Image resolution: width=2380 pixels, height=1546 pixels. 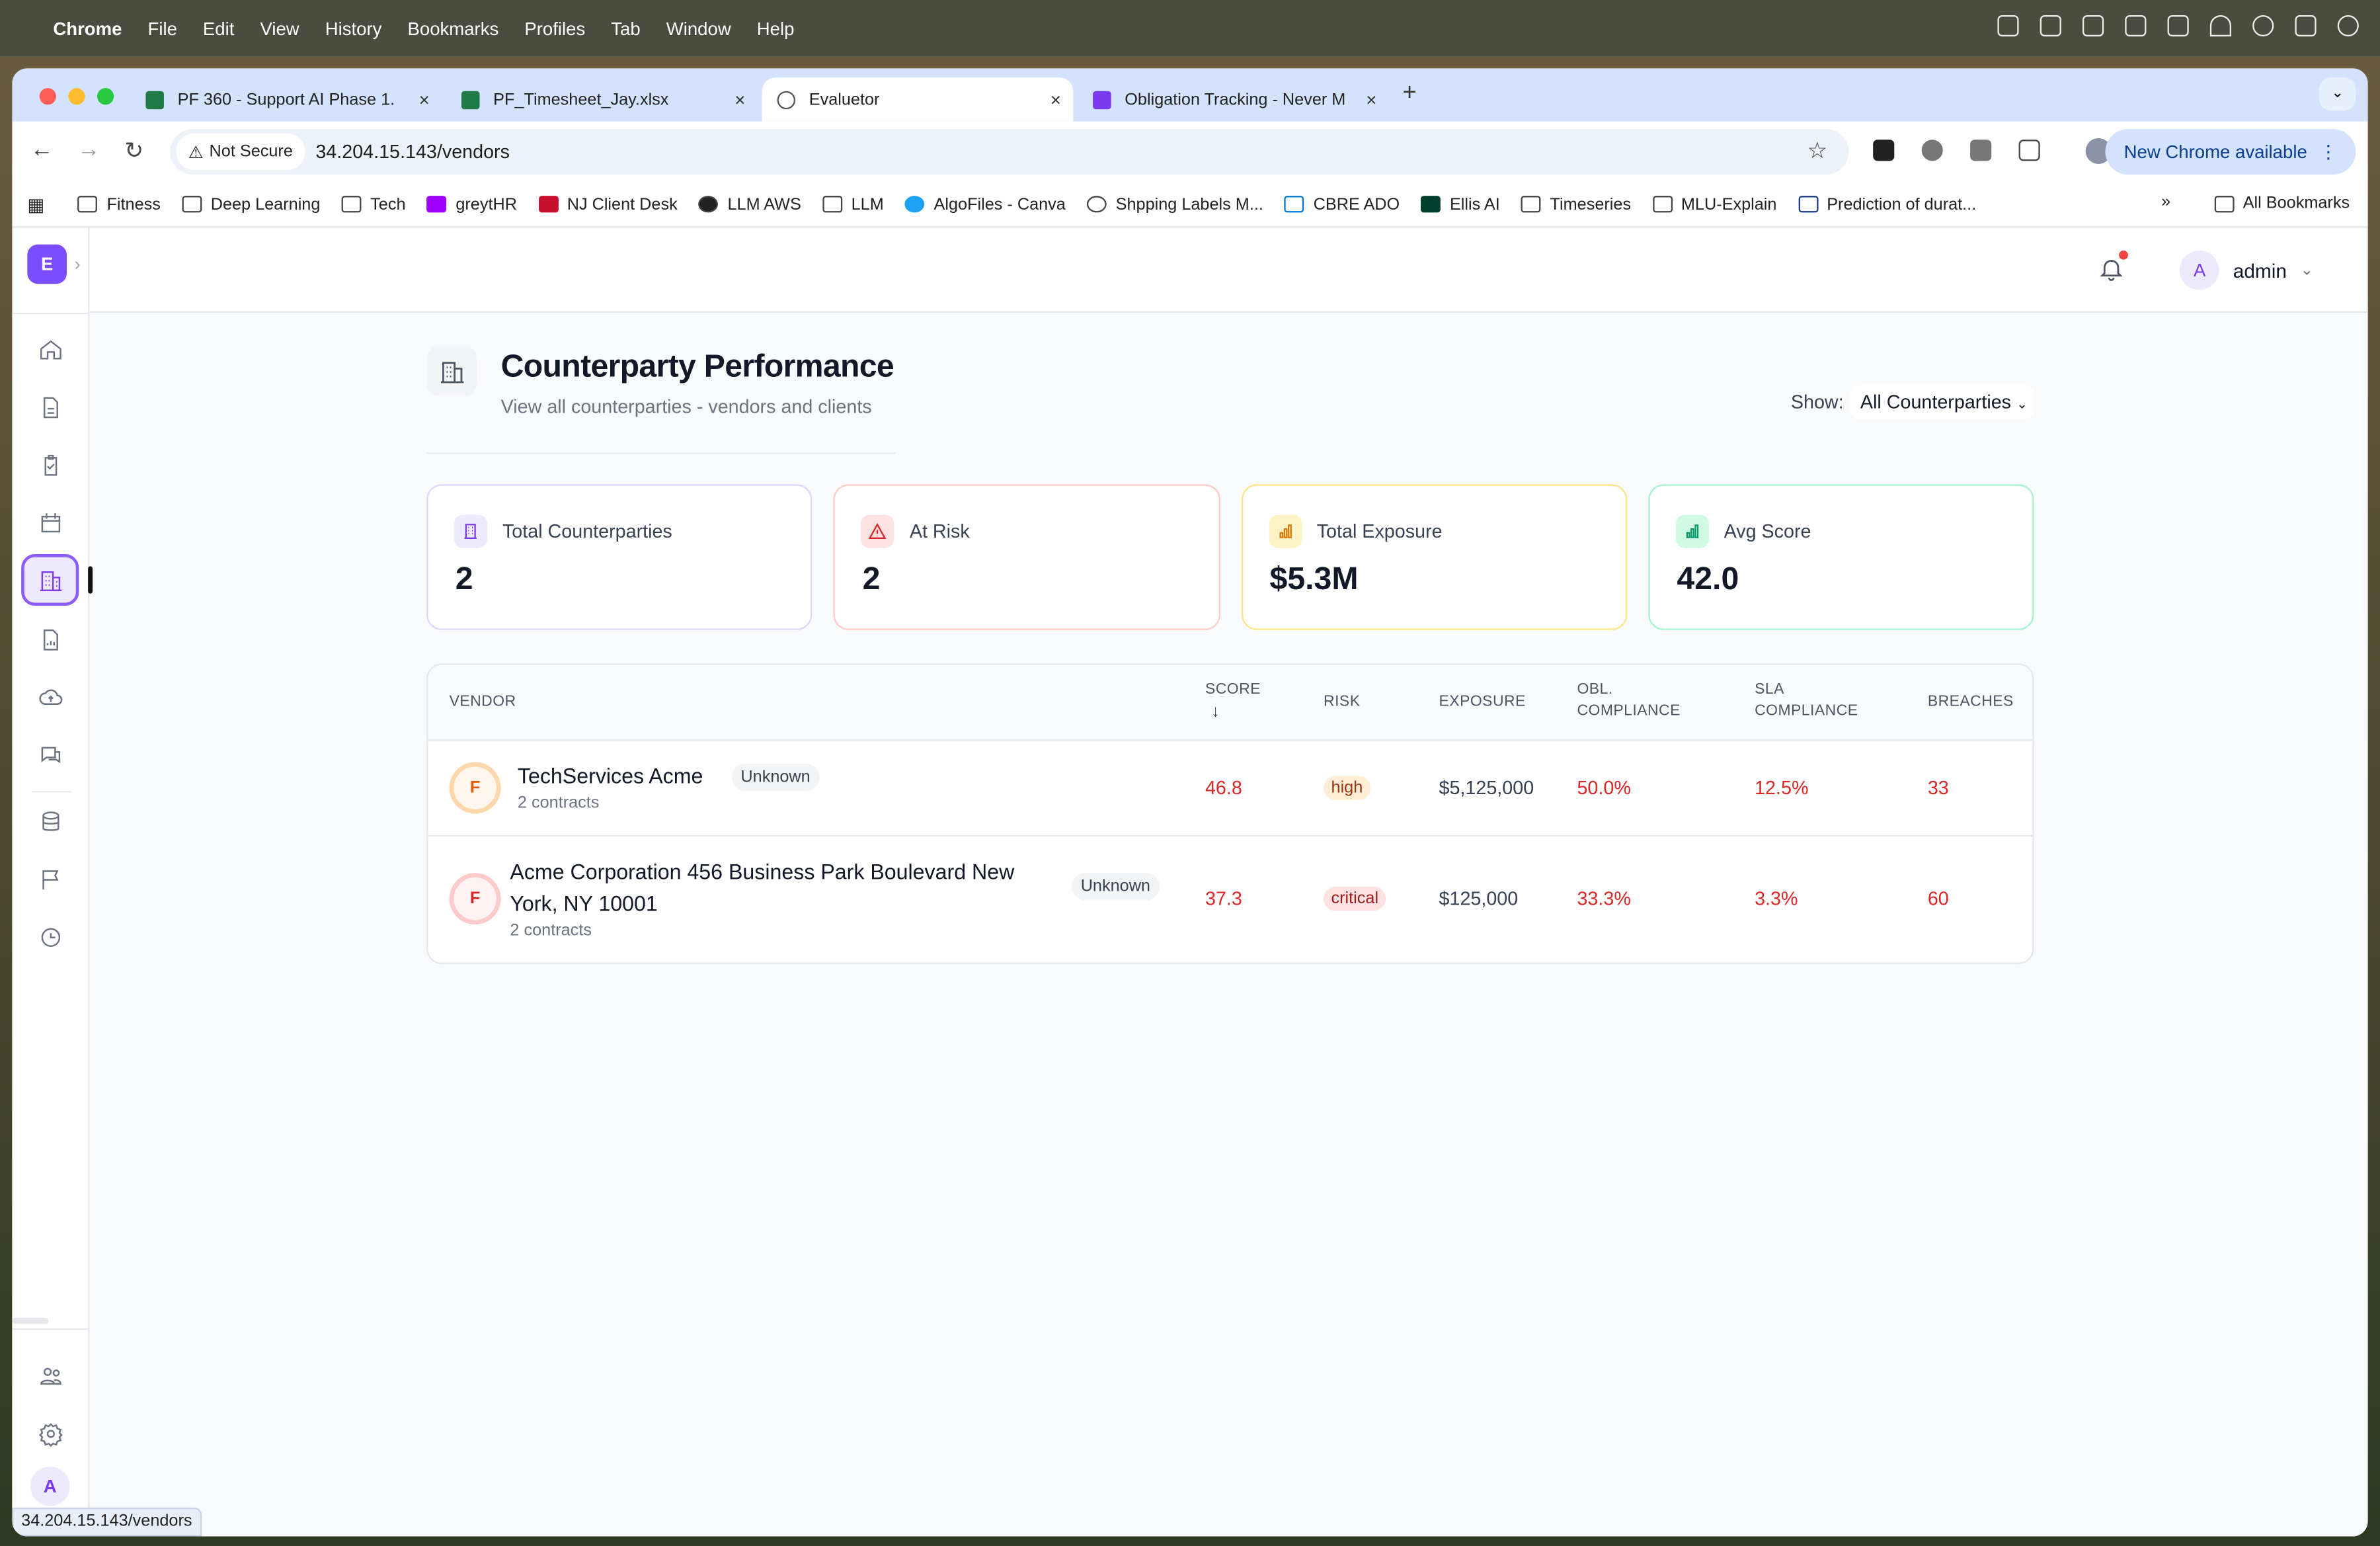 I want to click on back-button: ←, so click(x=42, y=149).